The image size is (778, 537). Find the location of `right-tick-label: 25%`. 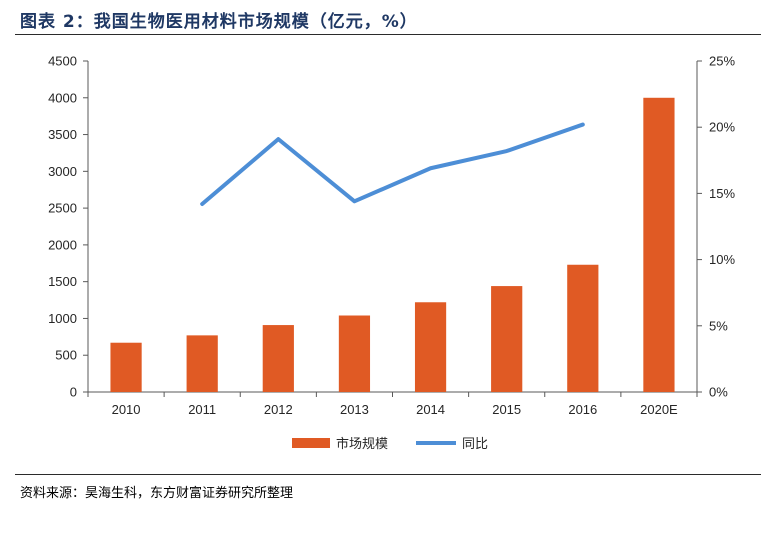

right-tick-label: 25% is located at coordinates (722, 61).